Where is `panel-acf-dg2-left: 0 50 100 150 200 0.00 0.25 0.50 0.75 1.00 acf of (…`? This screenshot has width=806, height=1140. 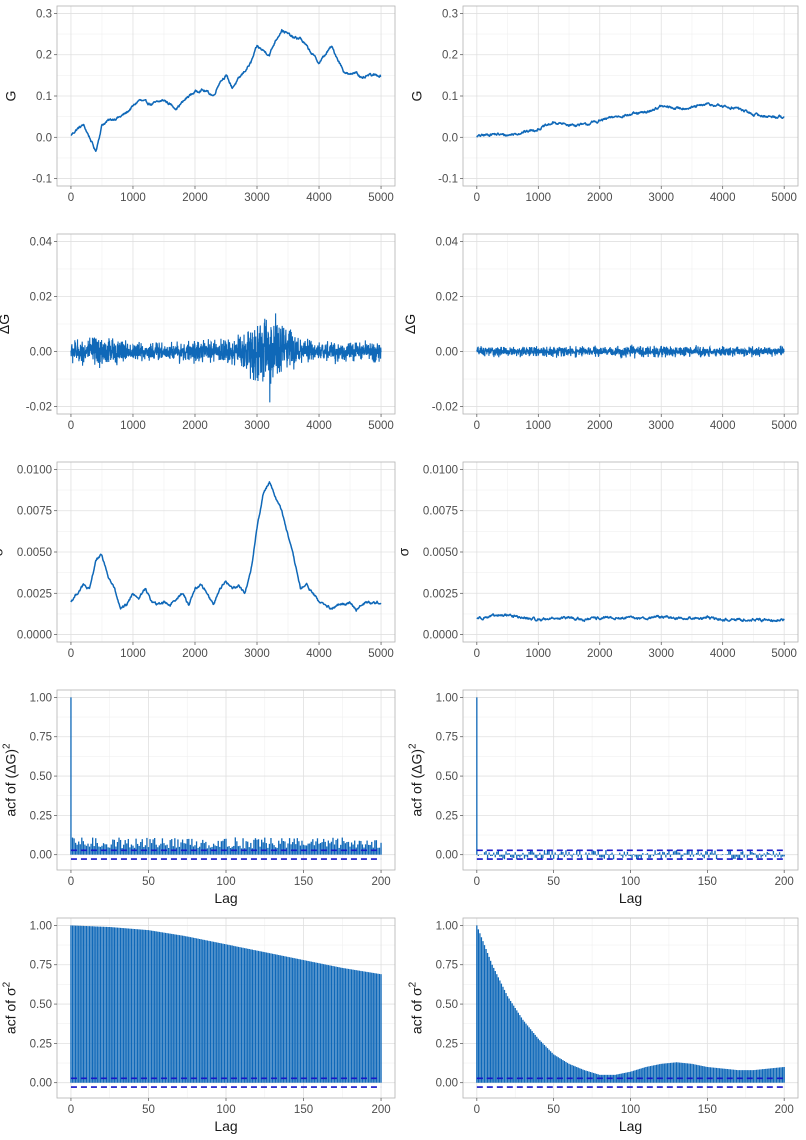
panel-acf-dg2-left: 0 50 100 150 200 0.00 0.25 0.50 0.75 1.00 acf of (… is located at coordinates (198, 797).